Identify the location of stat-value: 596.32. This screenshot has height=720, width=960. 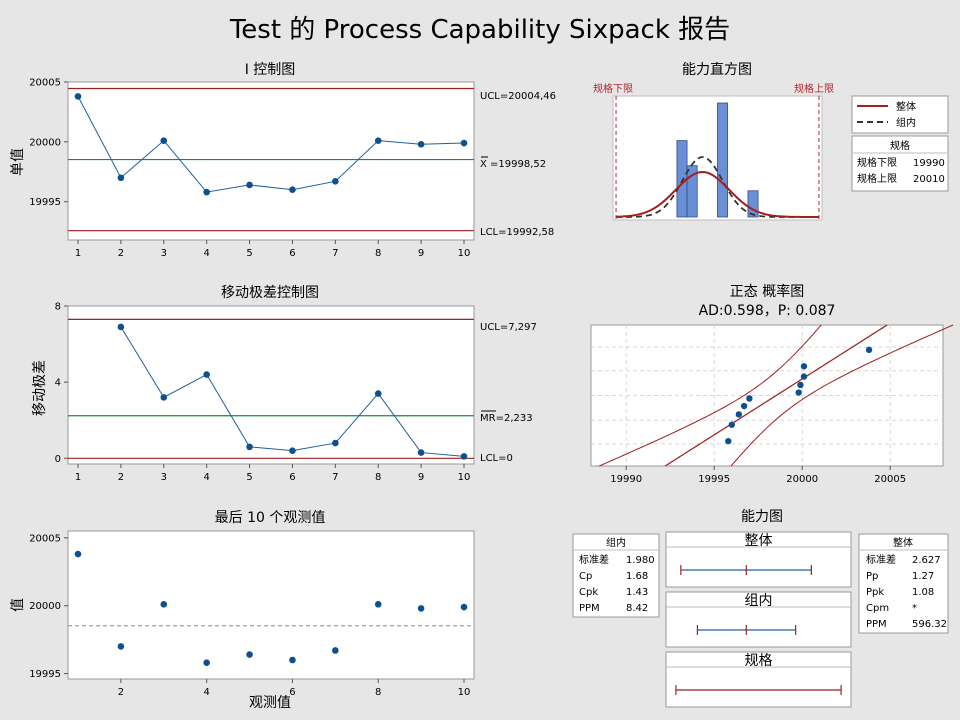
(929, 624).